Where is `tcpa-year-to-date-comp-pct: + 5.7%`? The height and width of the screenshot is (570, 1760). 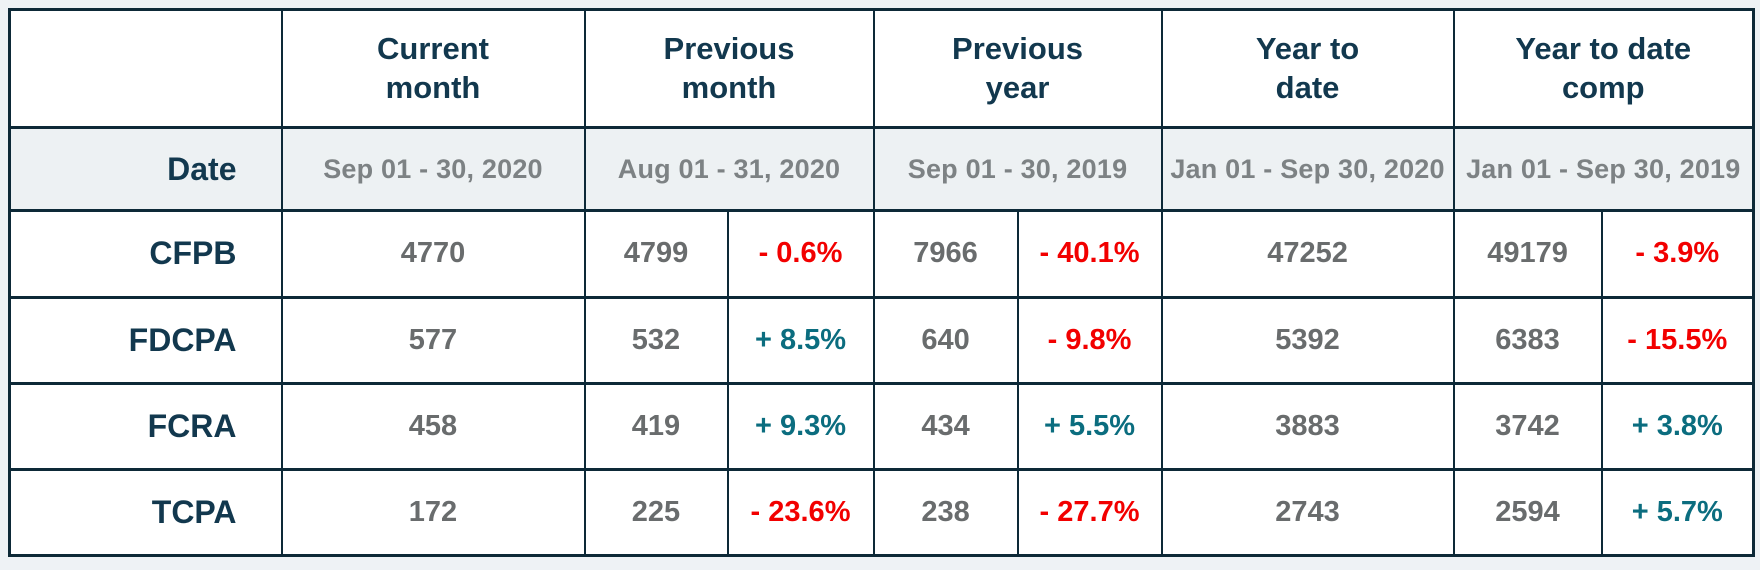 tcpa-year-to-date-comp-pct: + 5.7% is located at coordinates (1677, 512).